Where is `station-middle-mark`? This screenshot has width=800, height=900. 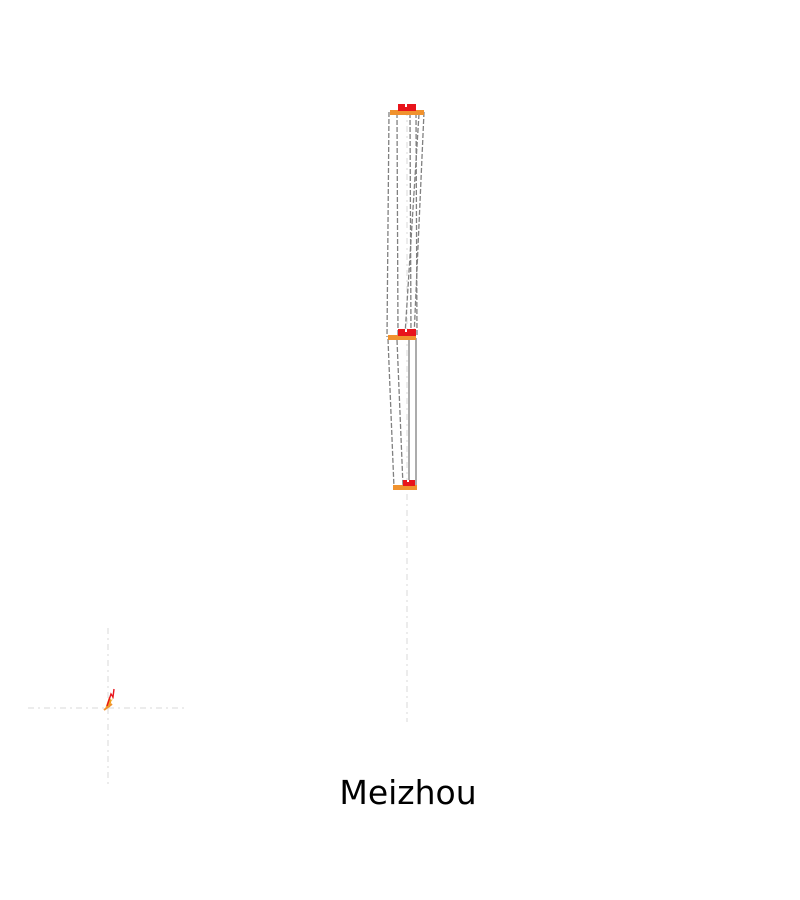 station-middle-mark is located at coordinates (406, 330).